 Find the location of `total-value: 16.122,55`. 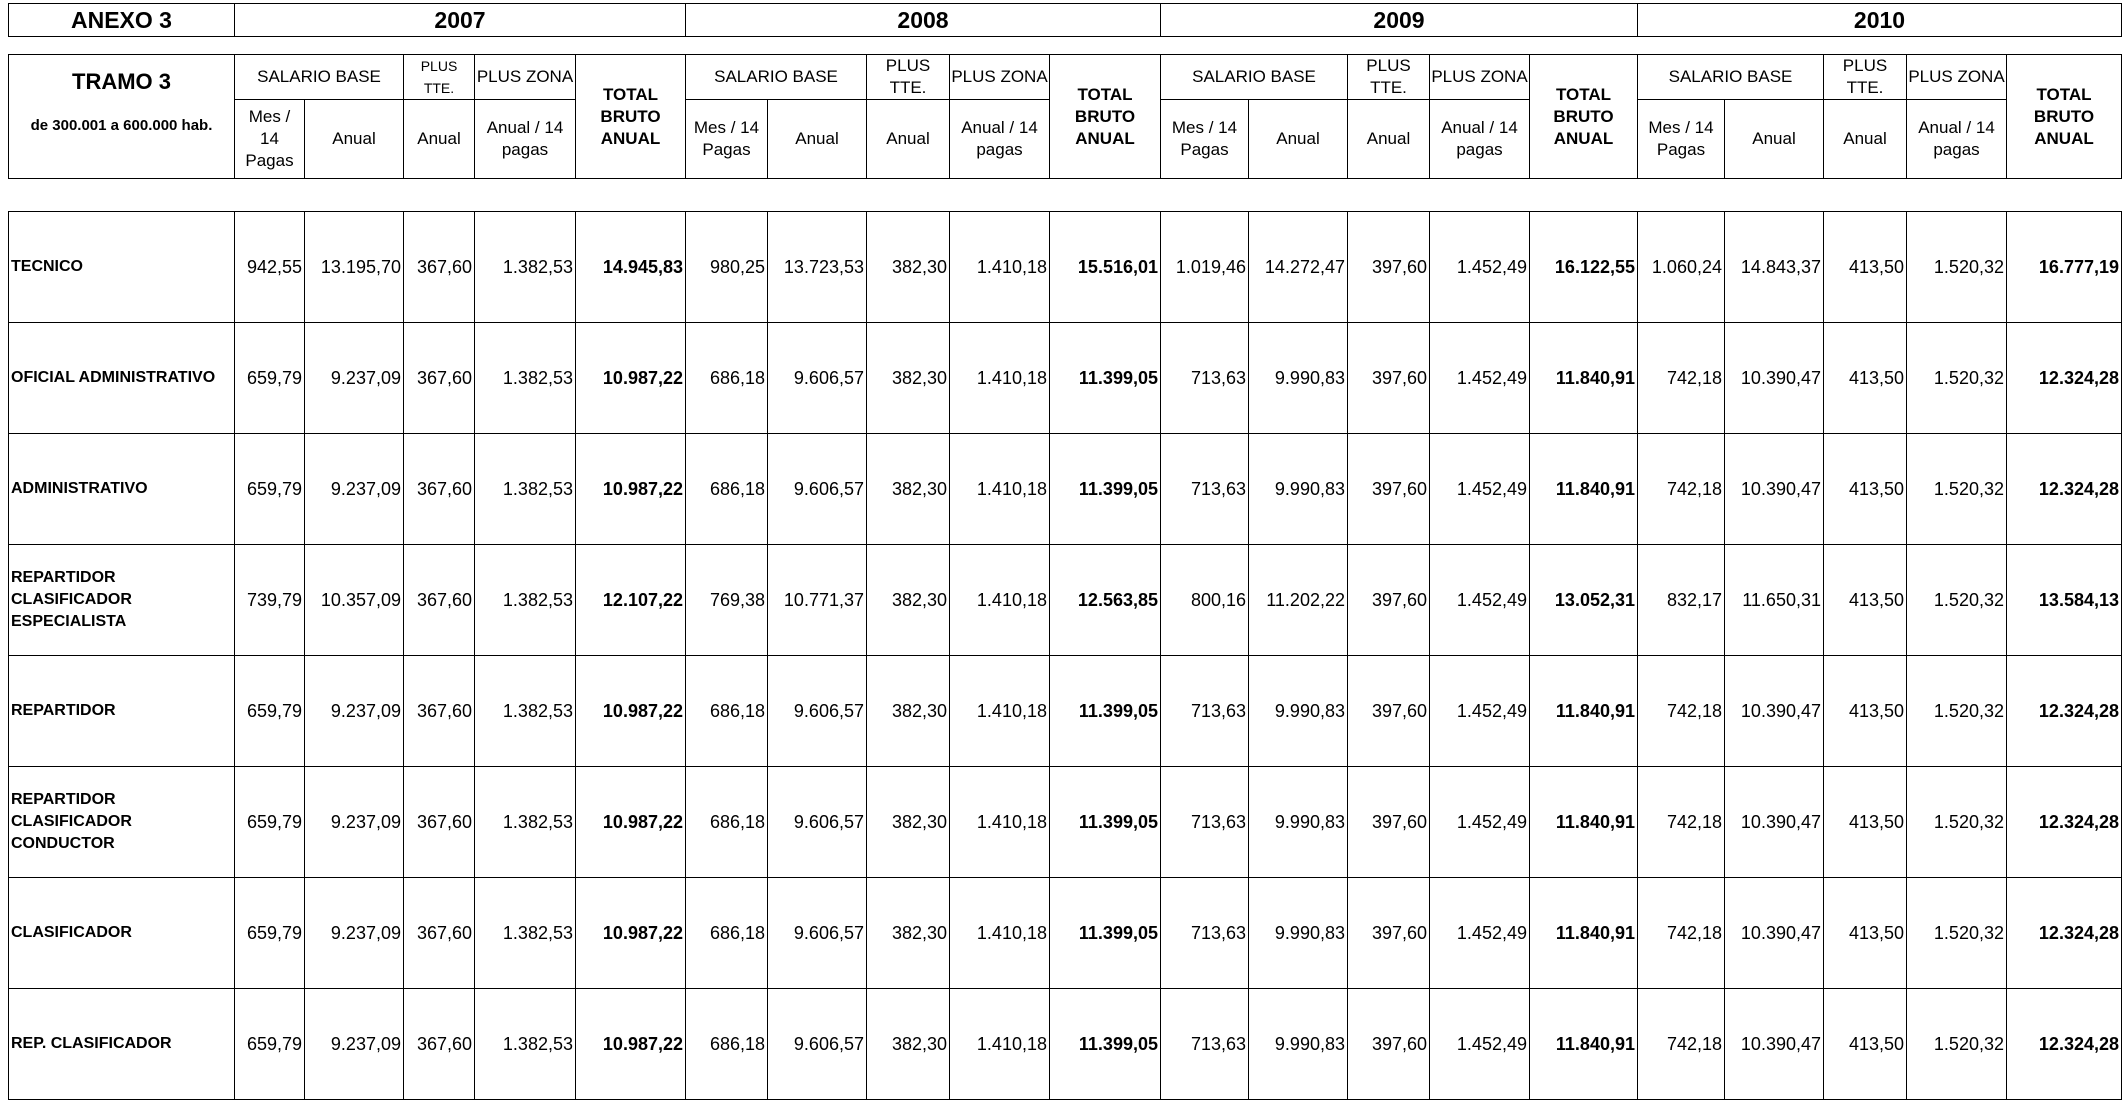

total-value: 16.122,55 is located at coordinates (1583, 267).